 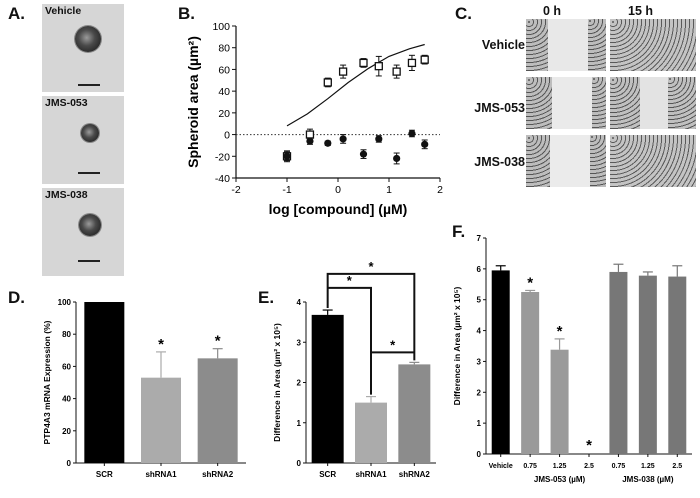 What do you see at coordinates (63, 11) in the screenshot?
I see `spheroid-label-vehicle: Vehicle` at bounding box center [63, 11].